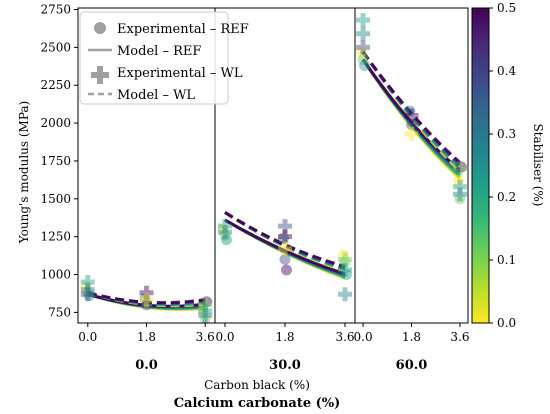 The width and height of the screenshot is (550, 414). What do you see at coordinates (538, 165) in the screenshot?
I see `colorbar-label: Stabiliser (%)` at bounding box center [538, 165].